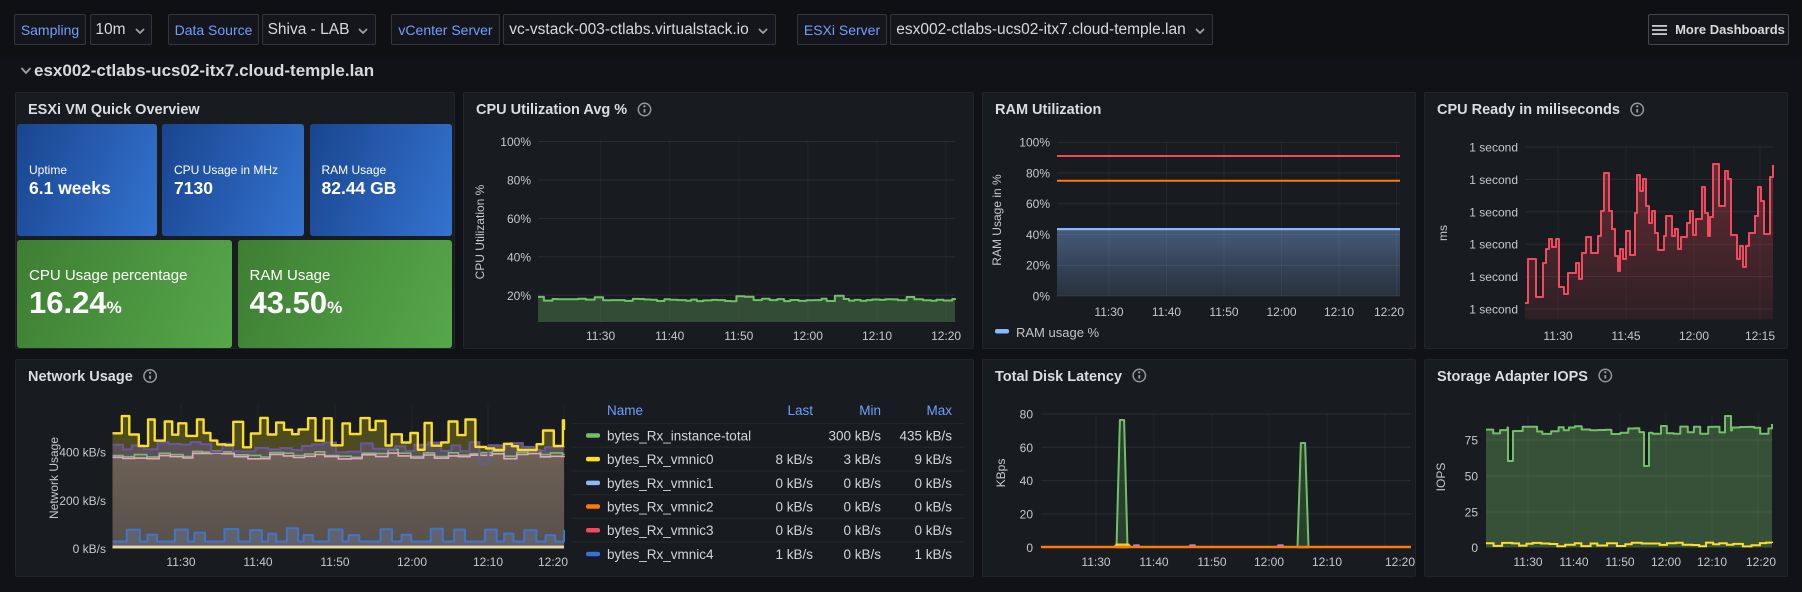  What do you see at coordinates (660, 507) in the screenshot?
I see `svg-text: bytes_Rx_vmnic2` at bounding box center [660, 507].